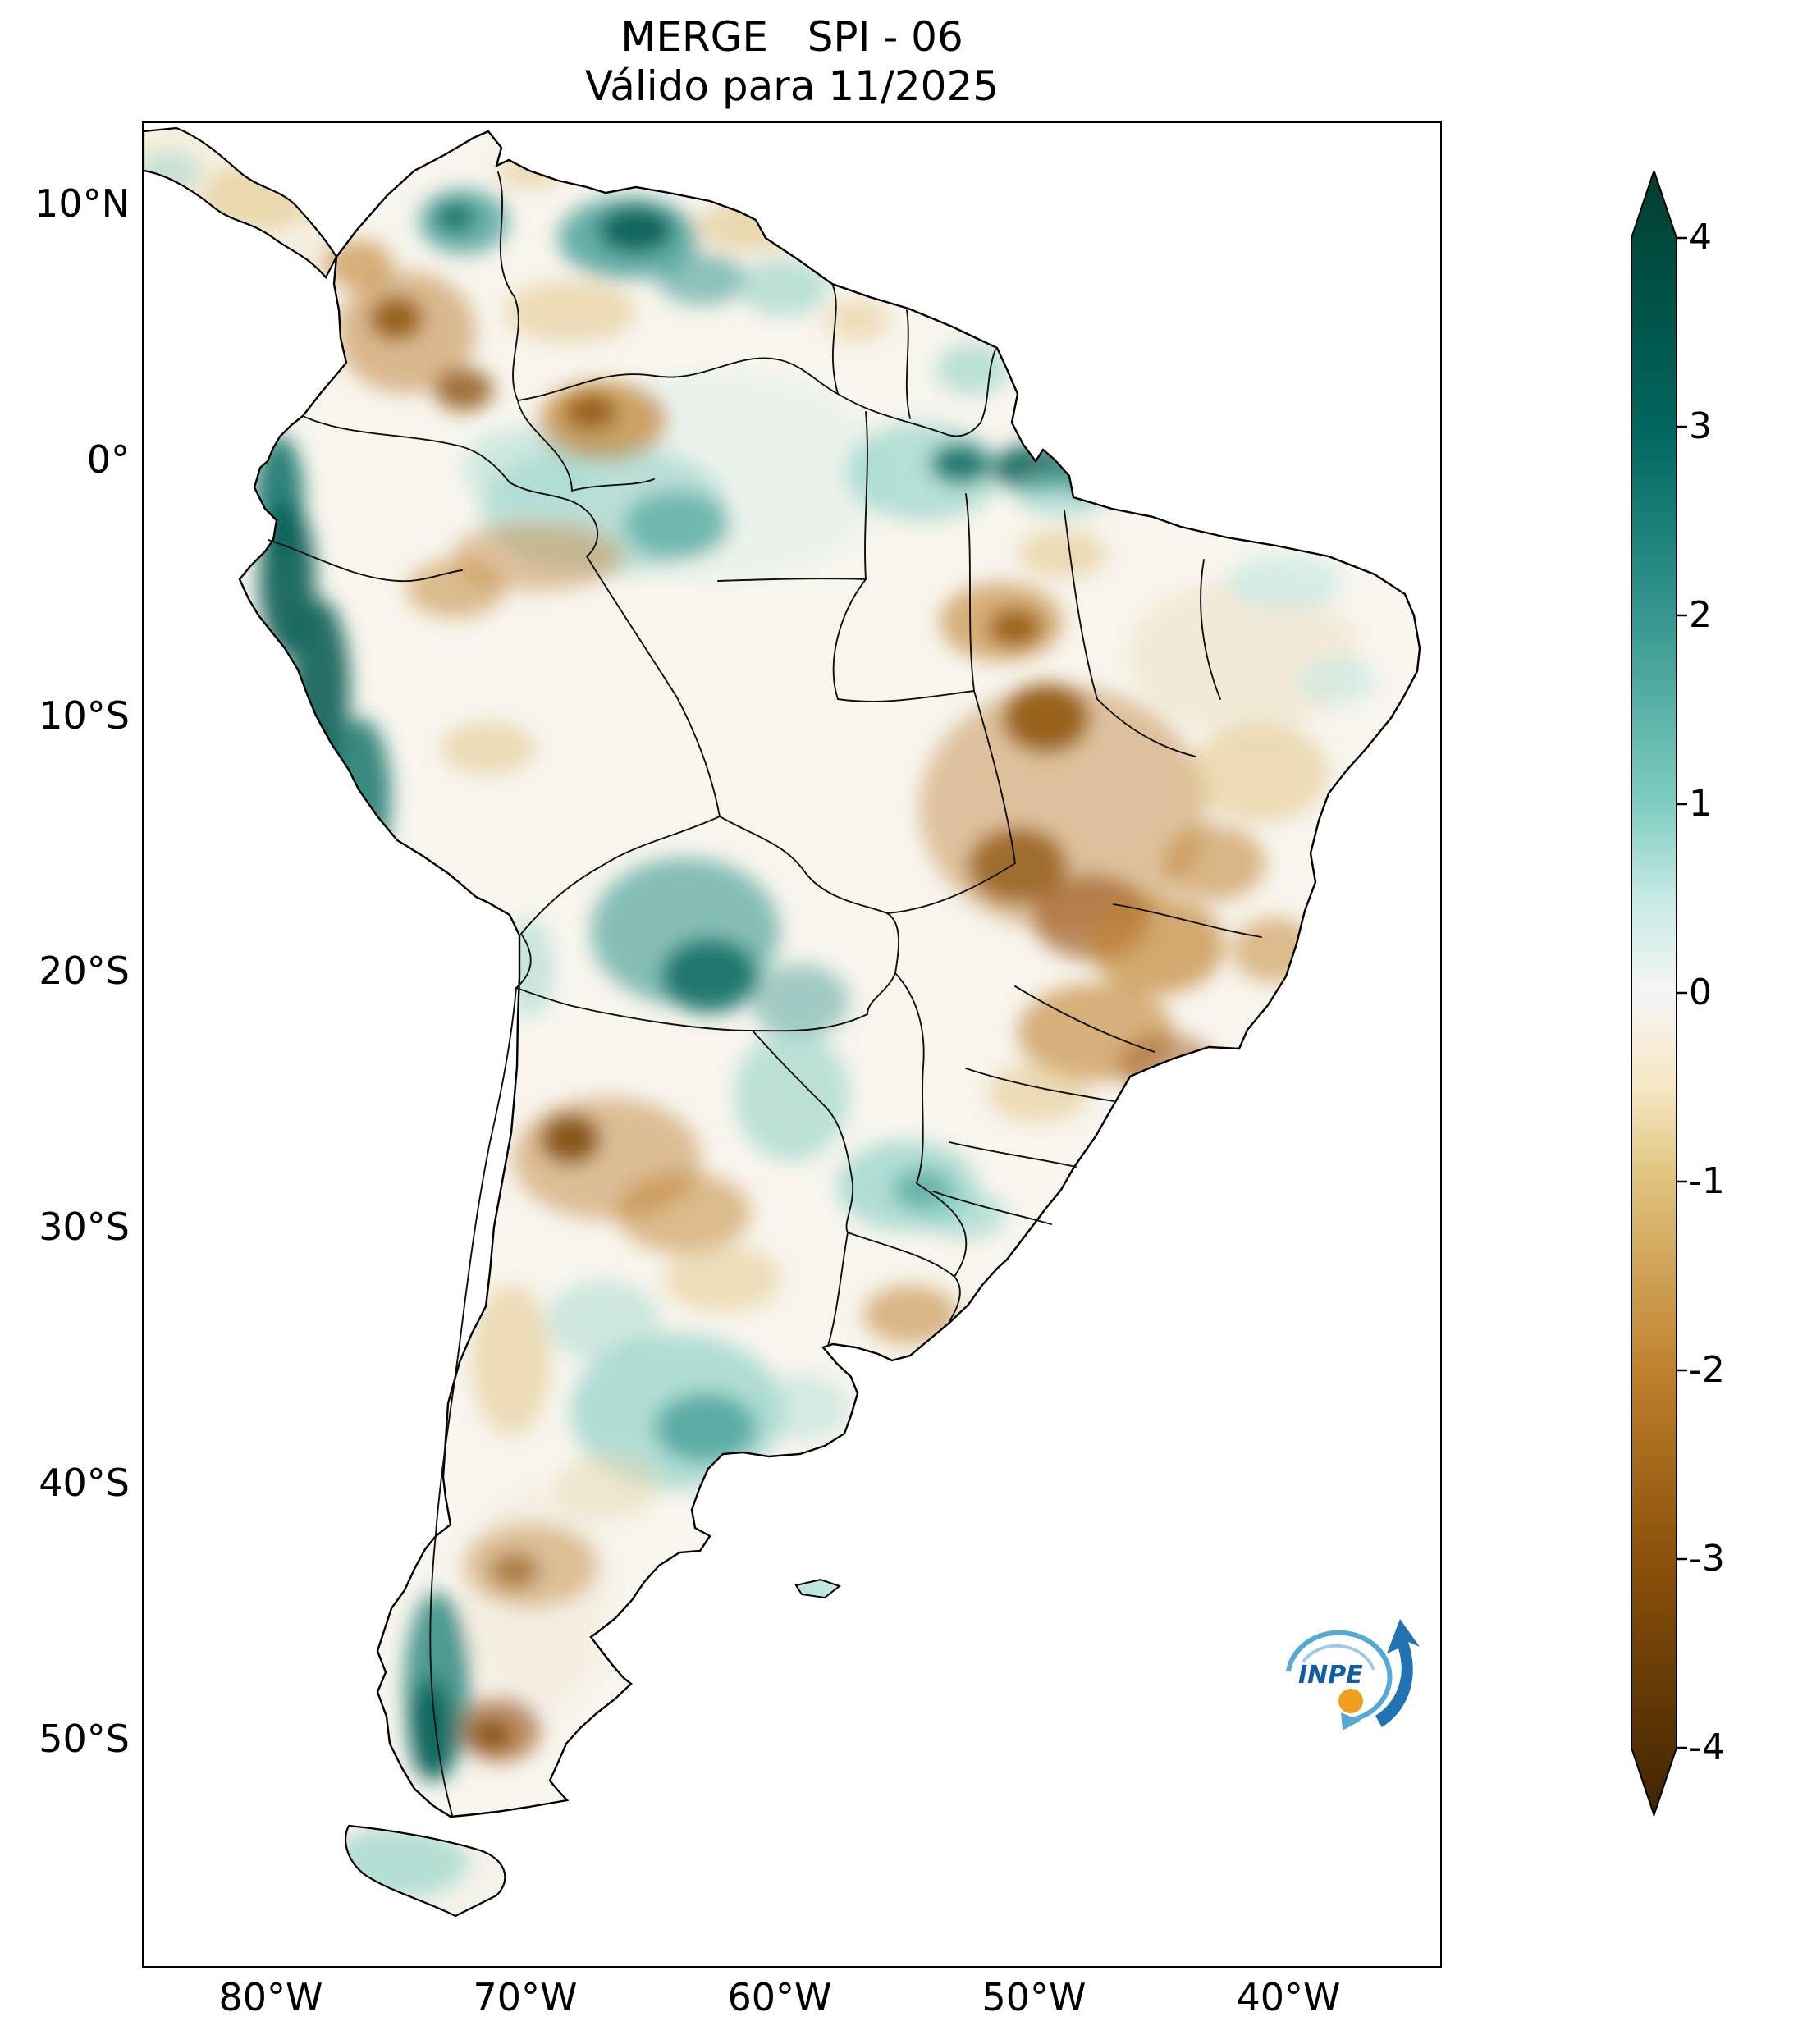  I want to click on spi-region-suriname-light-dry, so click(857, 320).